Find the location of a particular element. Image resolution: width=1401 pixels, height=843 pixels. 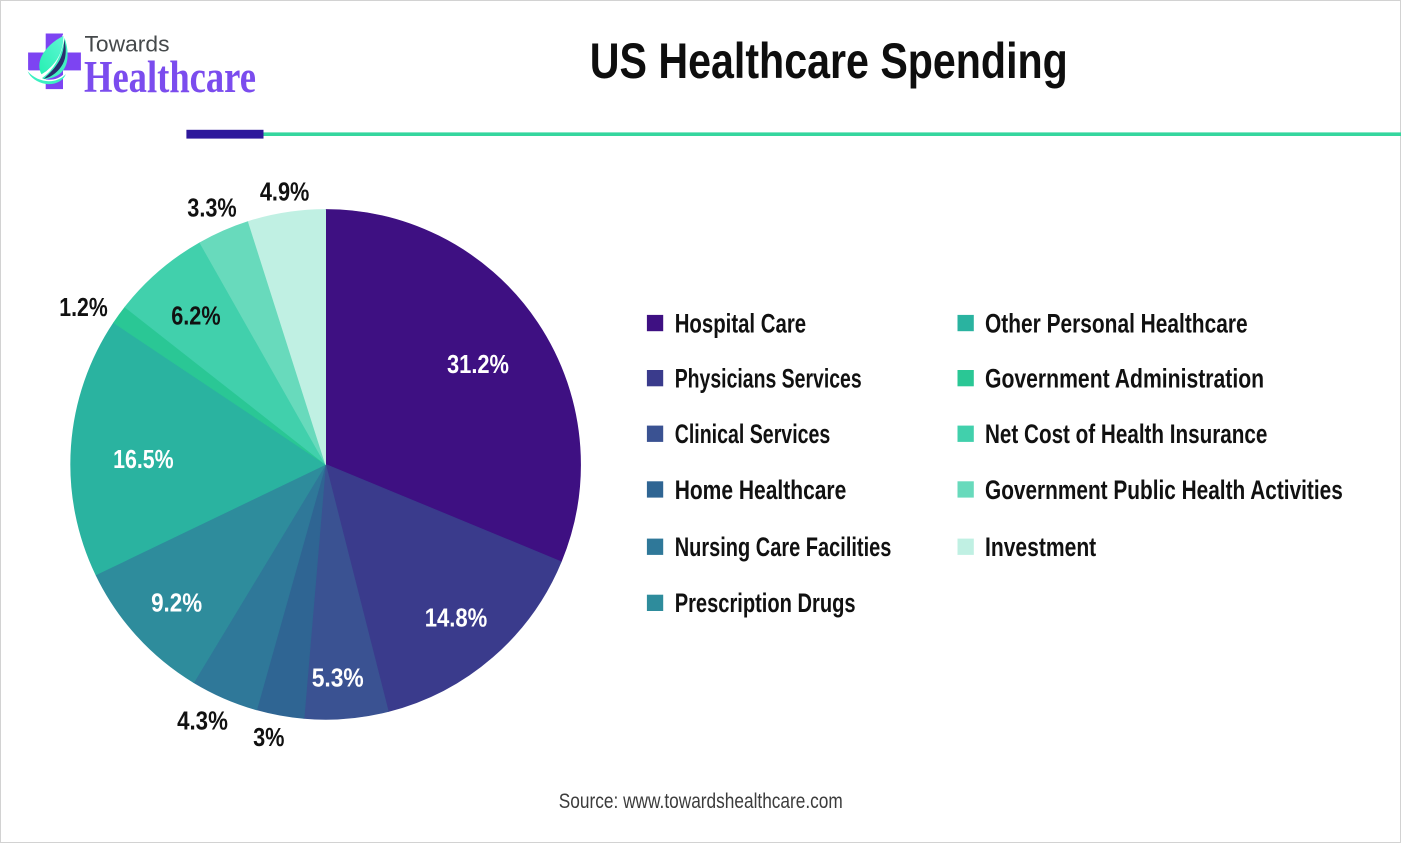

svg-text:Government Public Health Activ: Government Public Health Activities is located at coordinates (1164, 490).